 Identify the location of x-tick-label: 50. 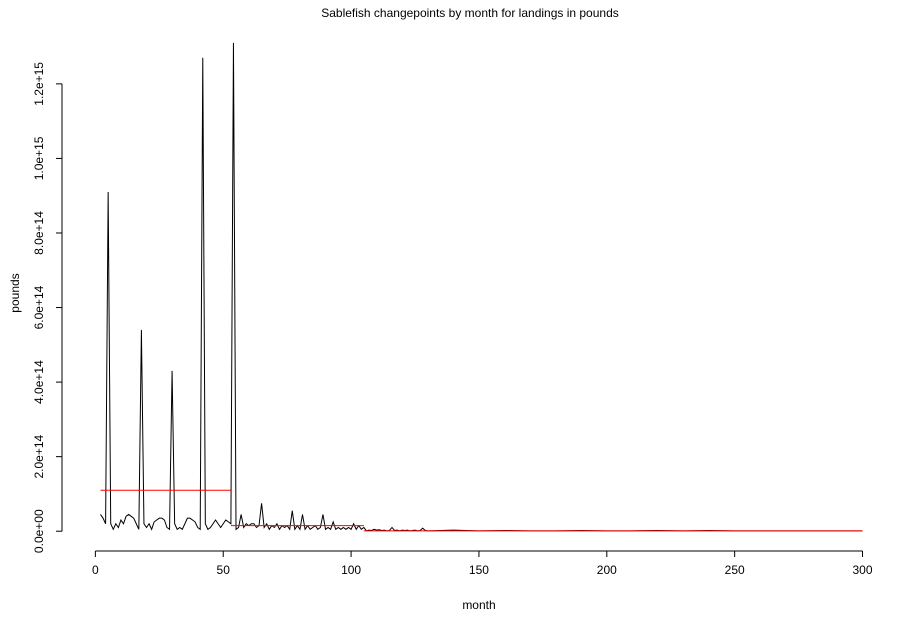
(224, 570).